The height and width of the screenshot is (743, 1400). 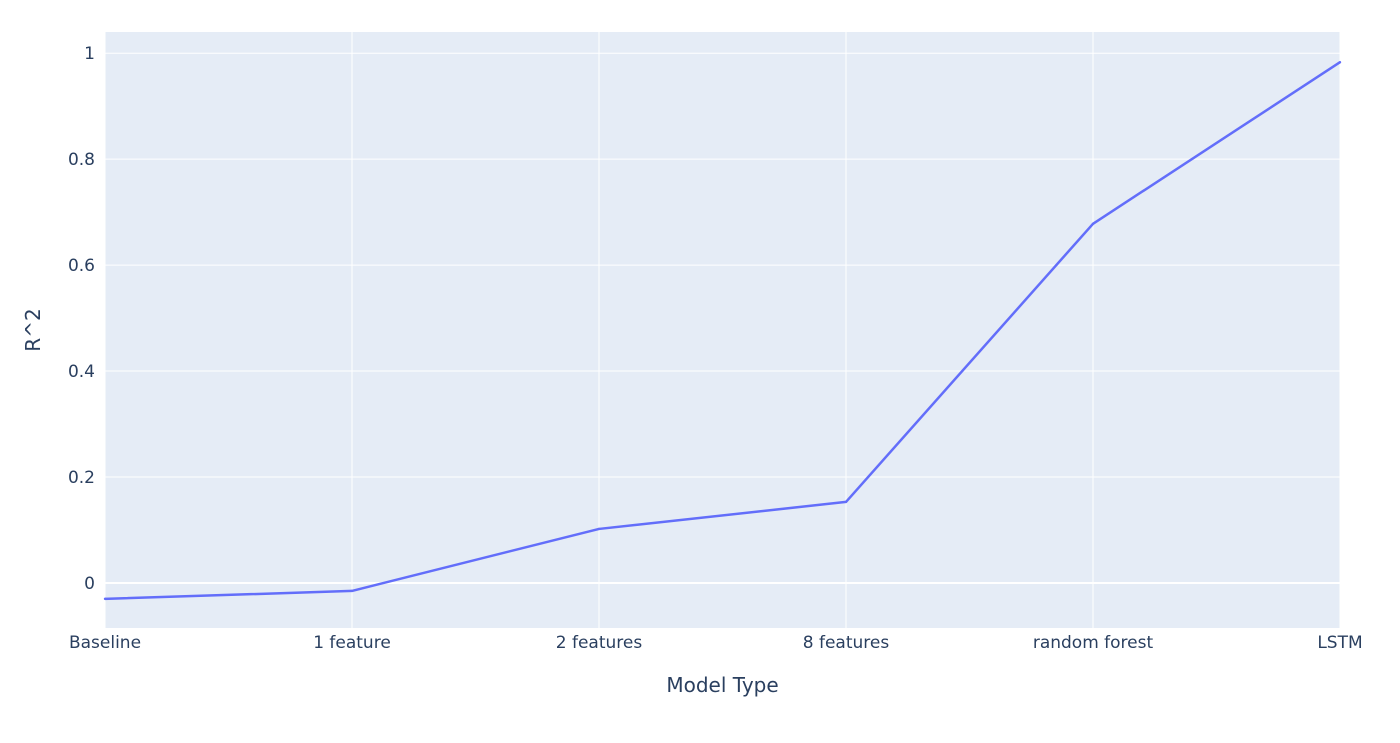 I want to click on x-axis-title: Model Type, so click(x=722, y=685).